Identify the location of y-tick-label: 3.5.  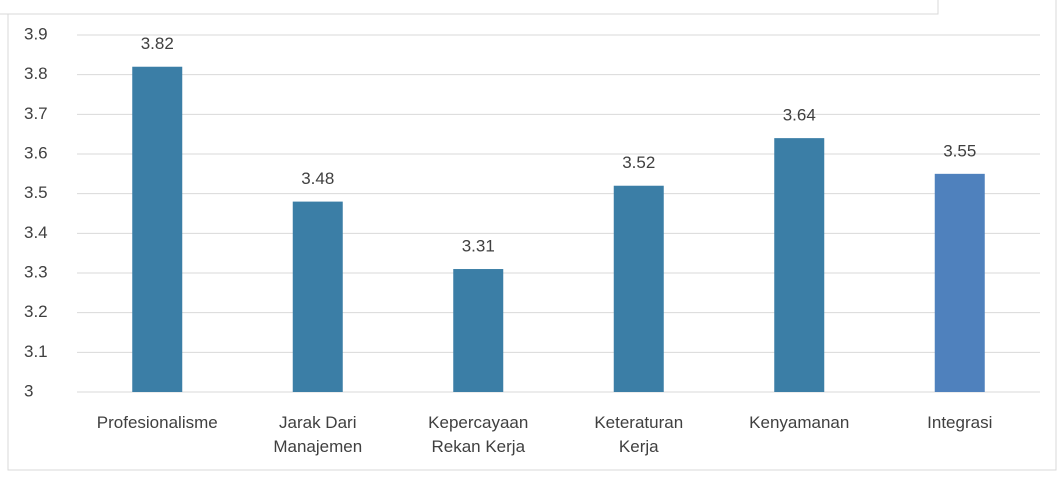
(36, 192).